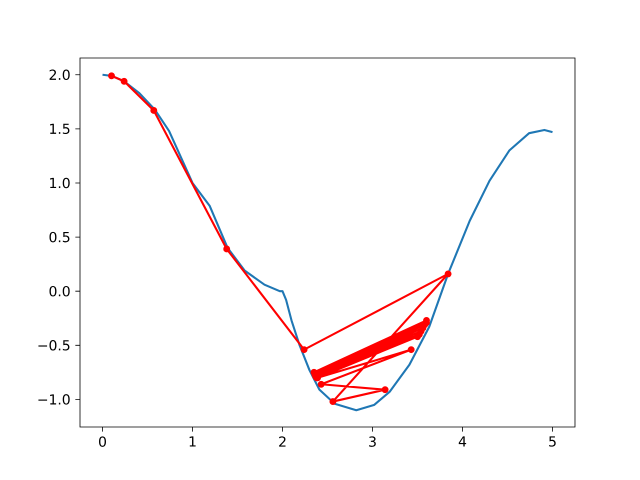 The height and width of the screenshot is (480, 640). I want to click on x-tick-label: 5, so click(552, 441).